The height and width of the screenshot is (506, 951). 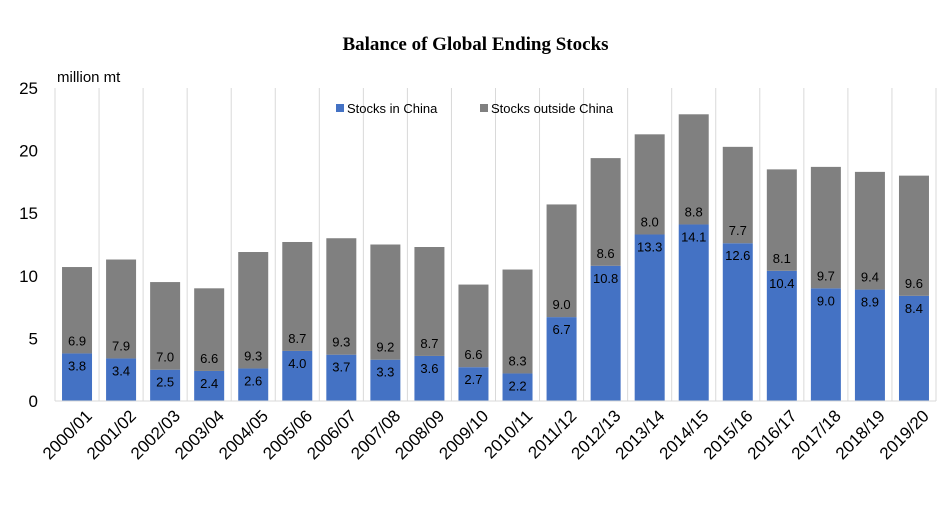 I want to click on legend-label: Stocks outside China, so click(x=552, y=108).